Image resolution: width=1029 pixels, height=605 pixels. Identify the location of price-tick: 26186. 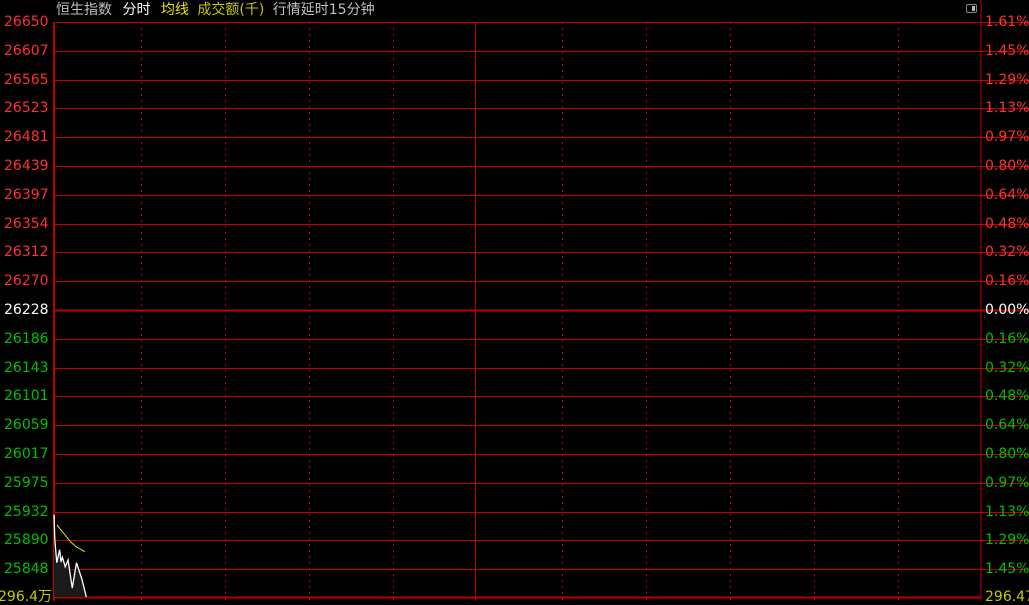
(26, 338).